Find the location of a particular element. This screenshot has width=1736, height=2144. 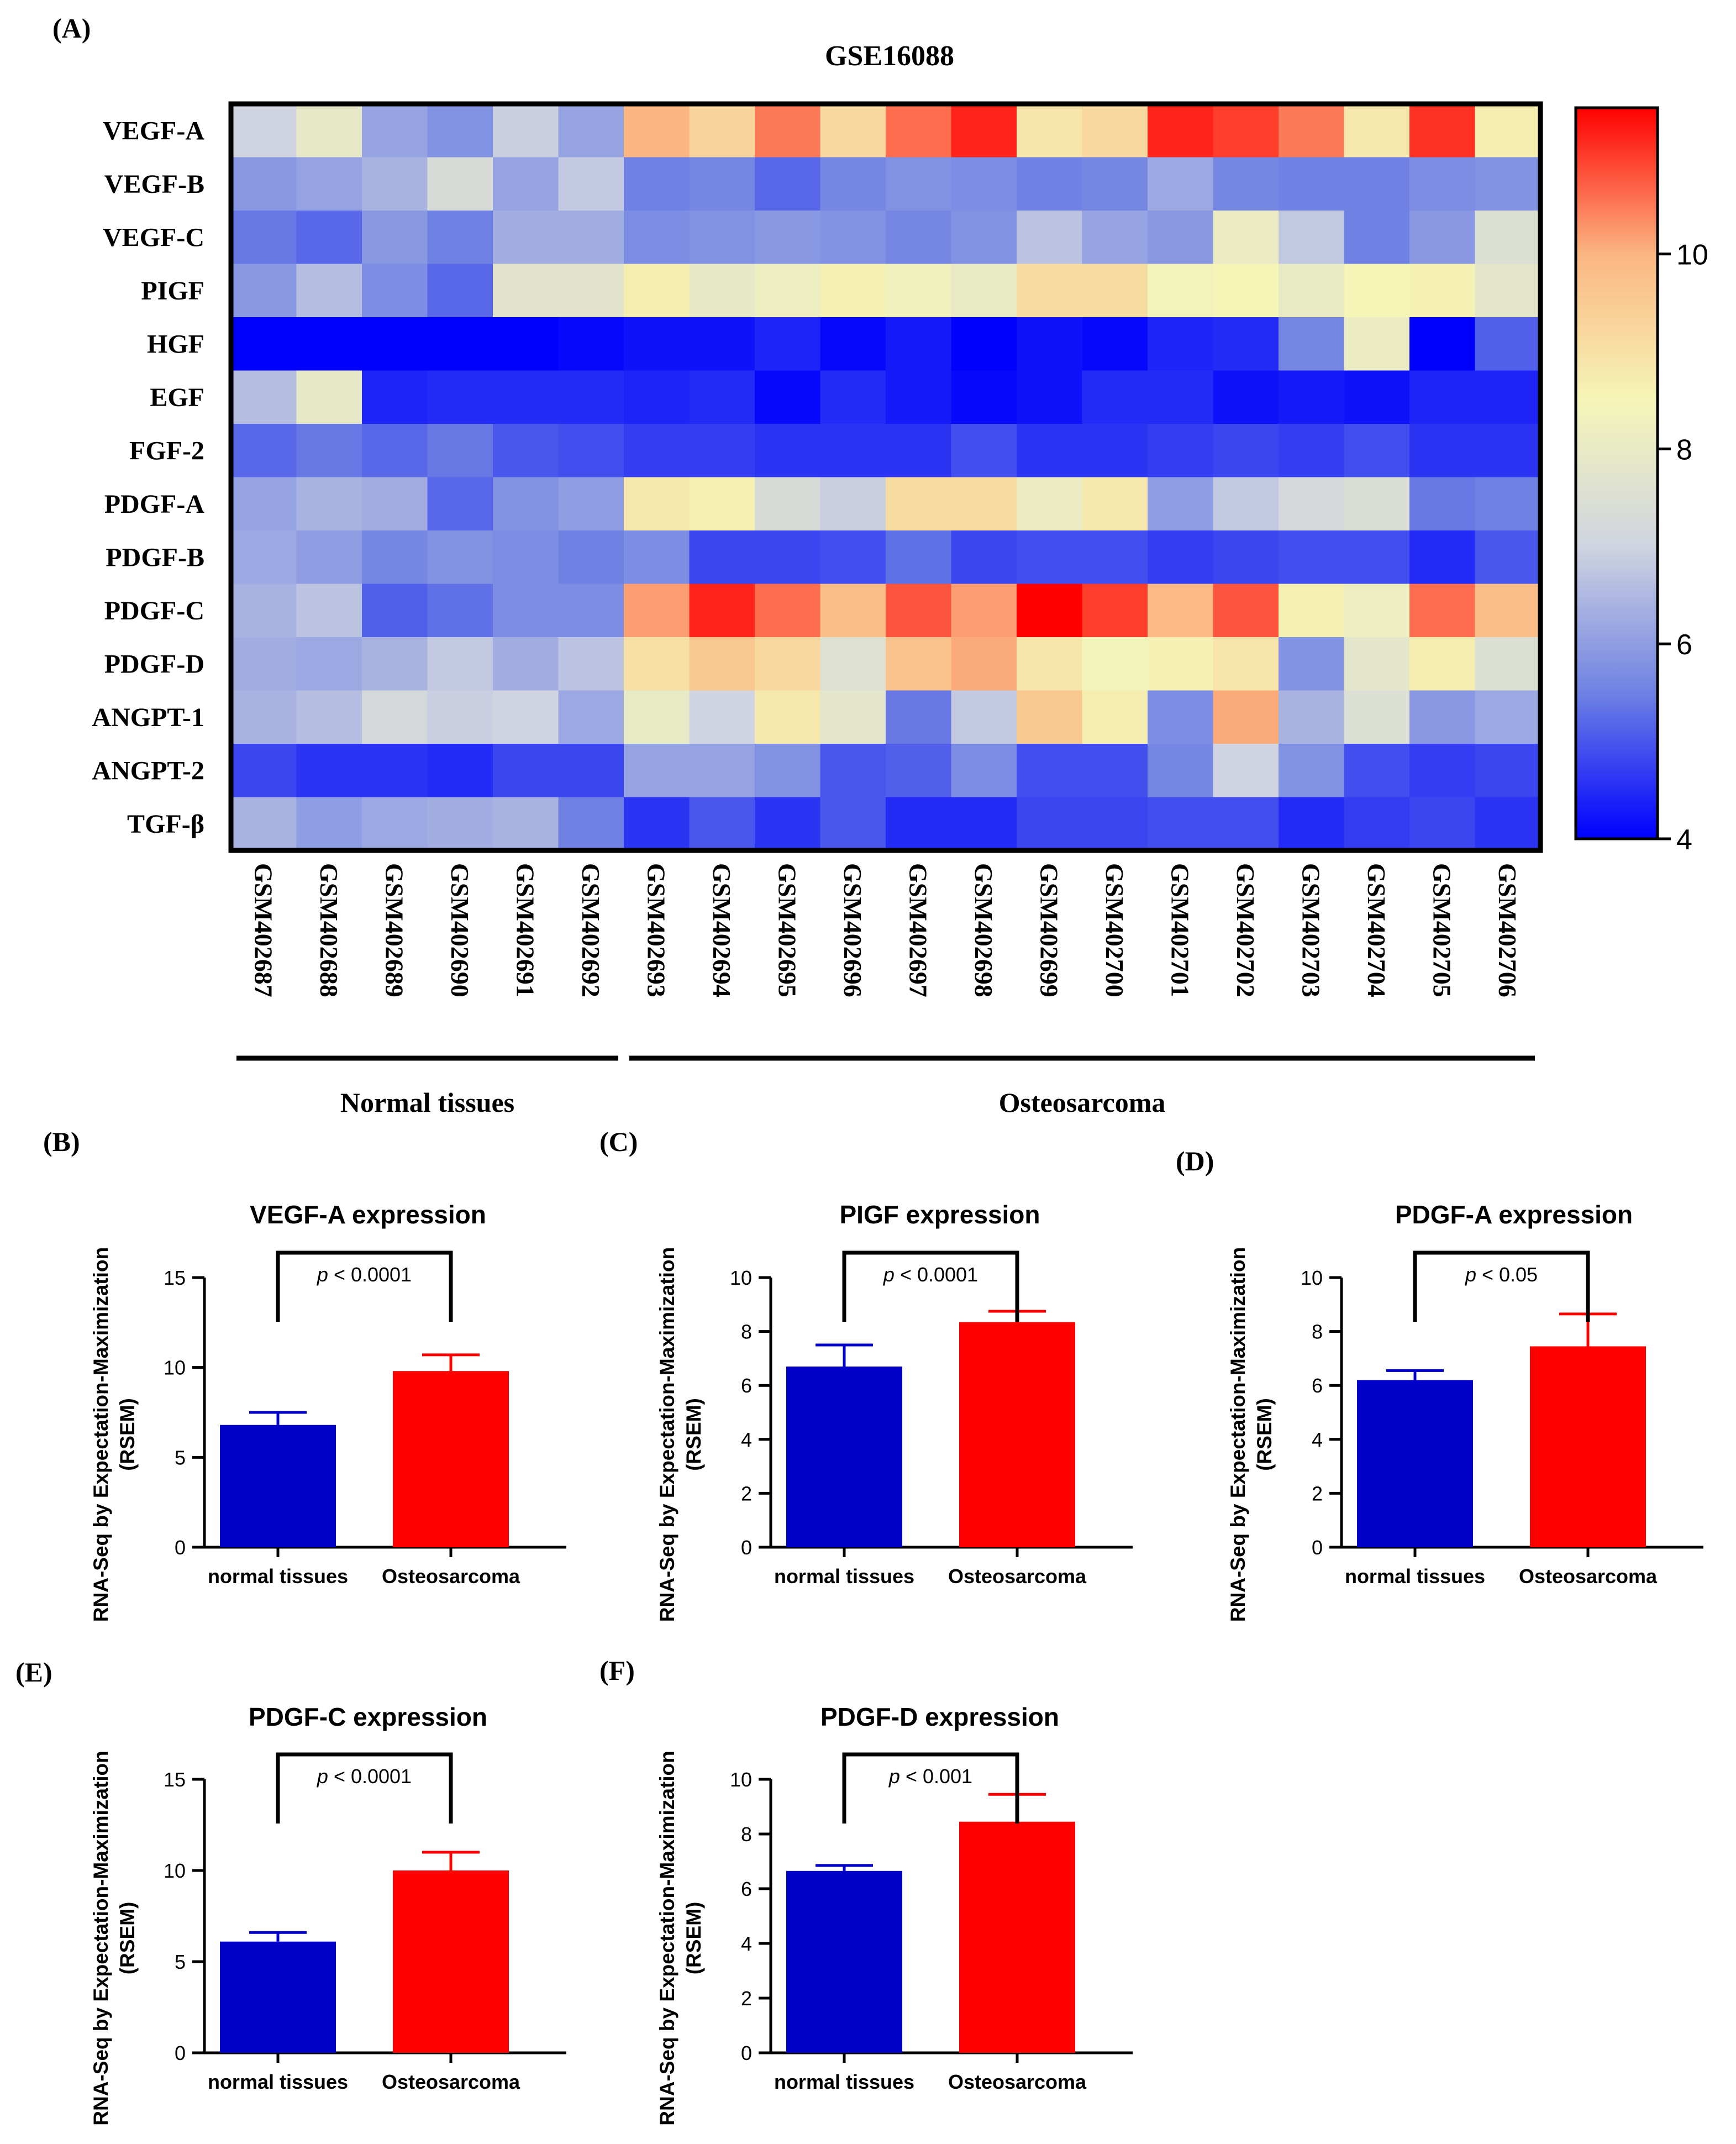

significance-label: p < 0.05 is located at coordinates (1501, 1274).